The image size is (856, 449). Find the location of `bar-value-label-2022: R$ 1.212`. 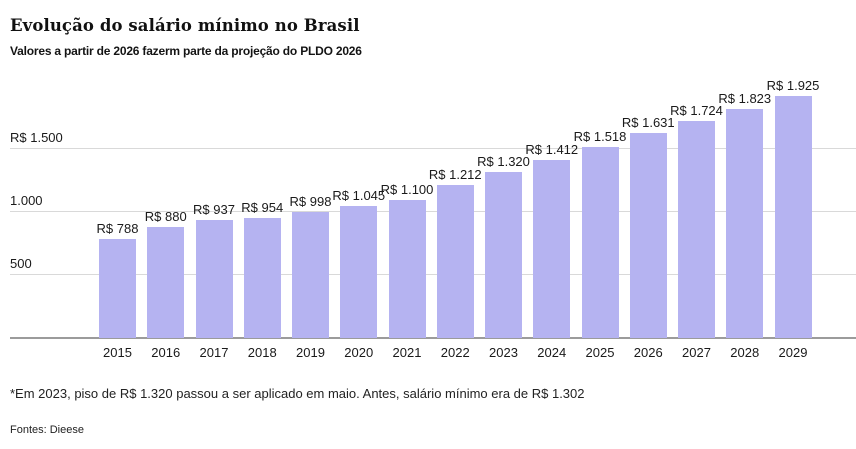

bar-value-label-2022: R$ 1.212 is located at coordinates (455, 175).